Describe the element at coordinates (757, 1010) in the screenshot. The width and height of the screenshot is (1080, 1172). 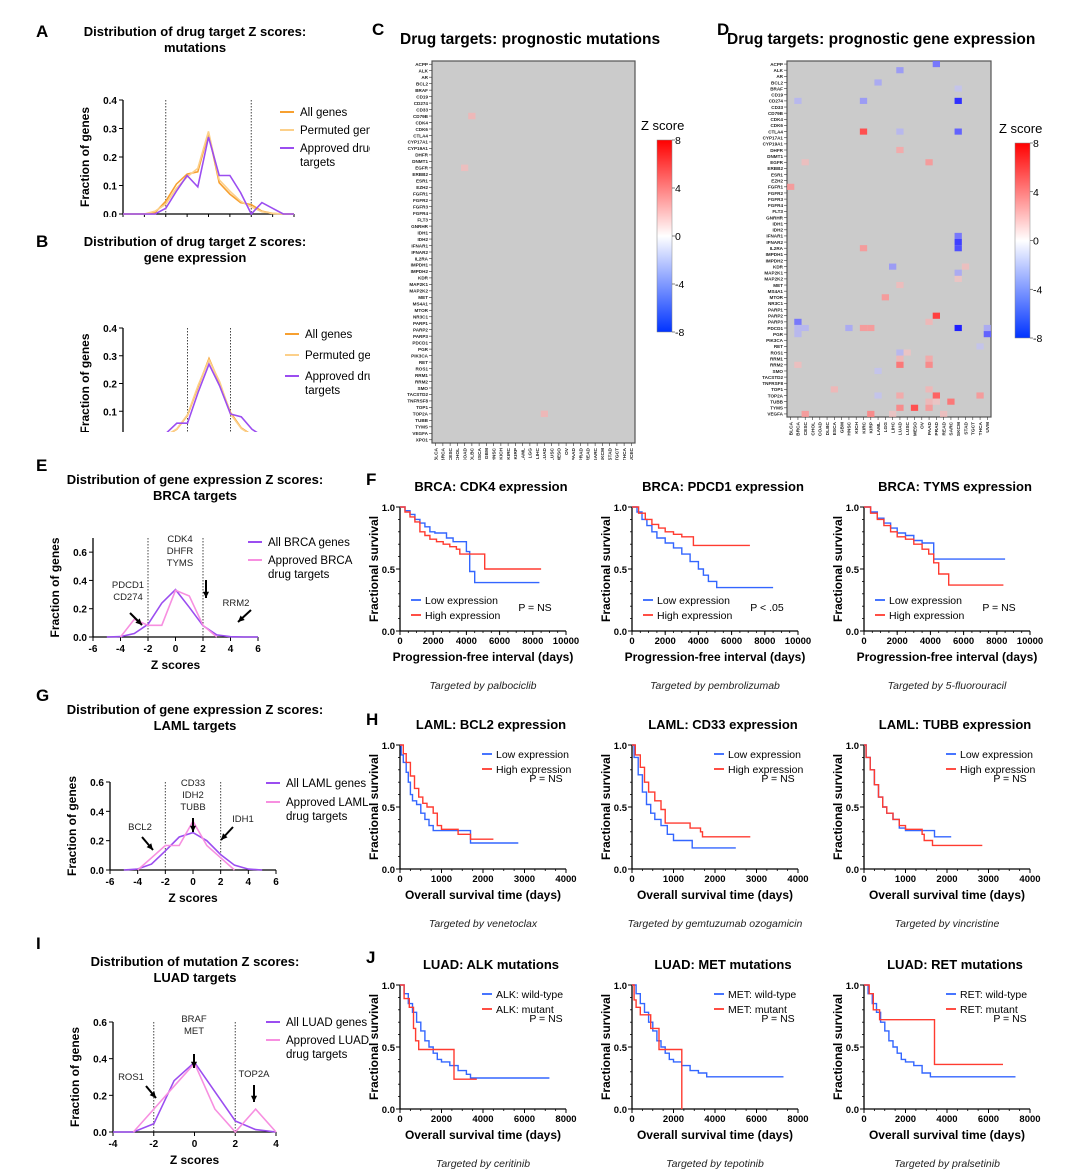
I see `legend-label: MET: mutant` at that location.